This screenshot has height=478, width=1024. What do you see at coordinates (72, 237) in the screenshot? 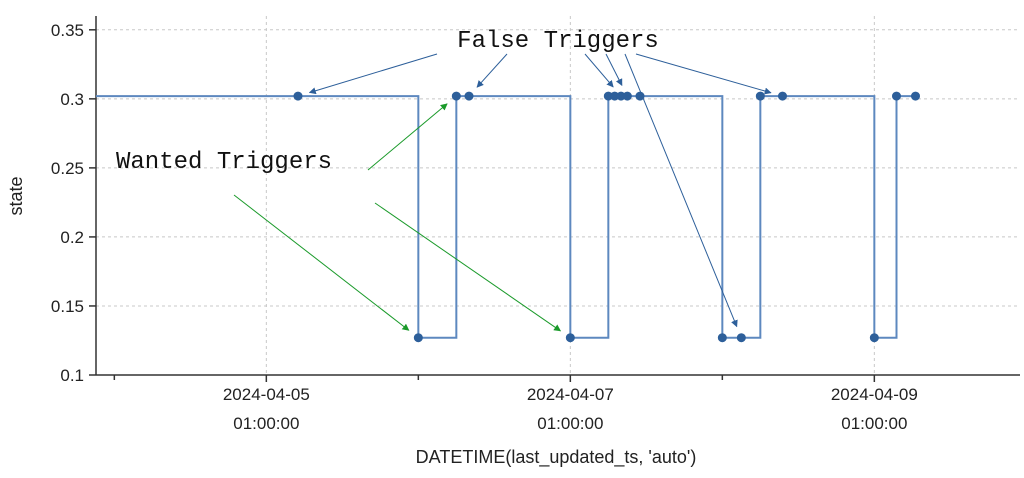
I see `y-tick-label: 0.2` at bounding box center [72, 237].